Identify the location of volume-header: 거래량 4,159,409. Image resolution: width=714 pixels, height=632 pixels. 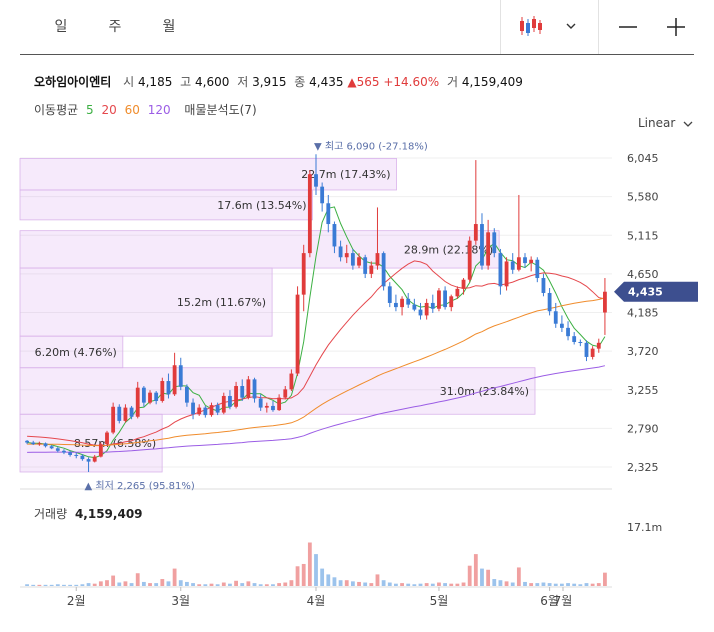
(88, 513).